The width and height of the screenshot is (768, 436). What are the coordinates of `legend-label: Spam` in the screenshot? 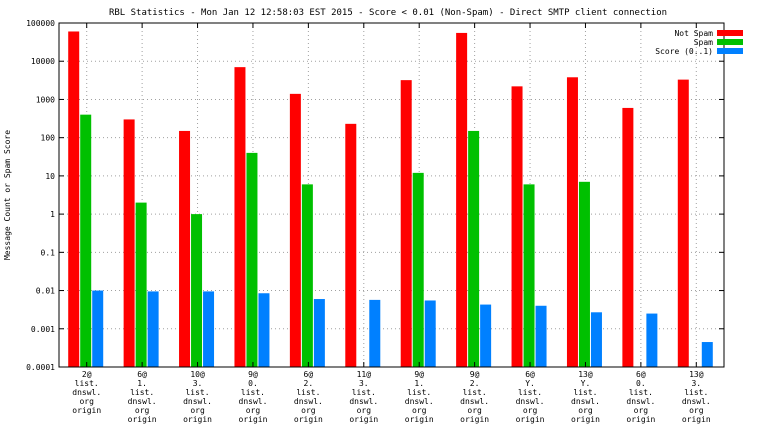 It's located at (703, 42).